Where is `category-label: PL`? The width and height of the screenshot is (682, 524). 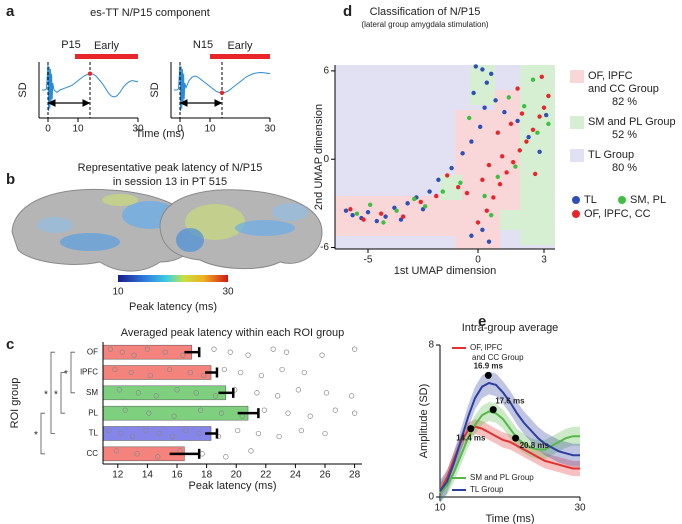
category-label: PL is located at coordinates (93, 412).